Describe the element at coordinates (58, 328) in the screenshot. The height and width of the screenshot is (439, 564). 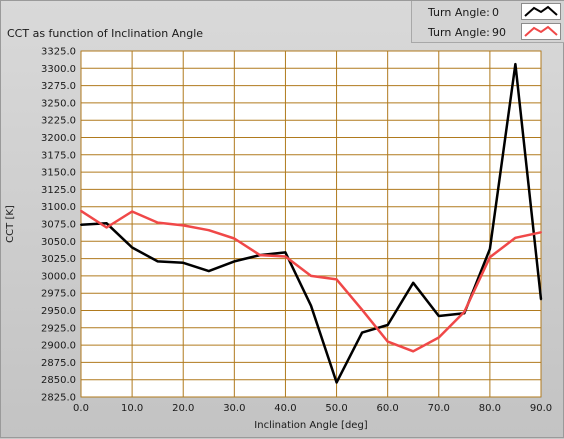
I see `y-tick-label: 2925.0` at that location.